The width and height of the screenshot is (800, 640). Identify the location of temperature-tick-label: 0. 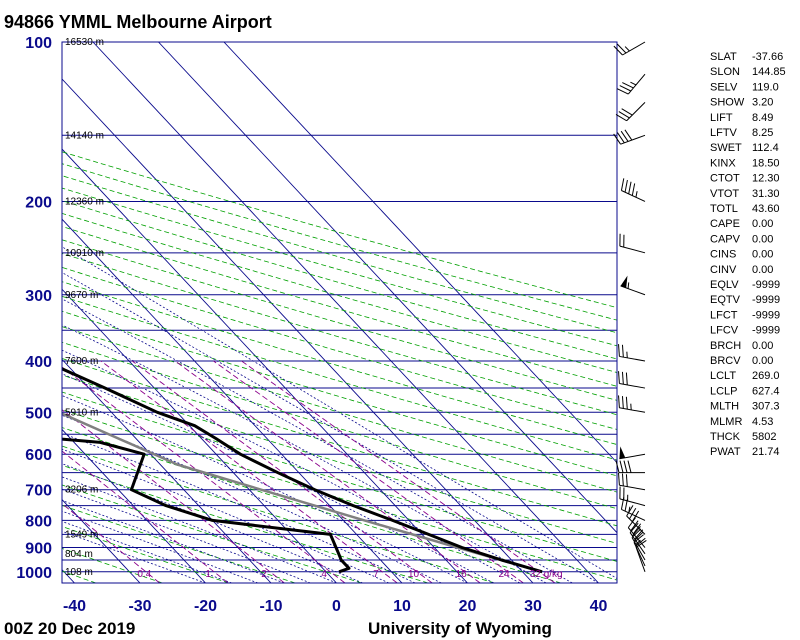
(336, 606).